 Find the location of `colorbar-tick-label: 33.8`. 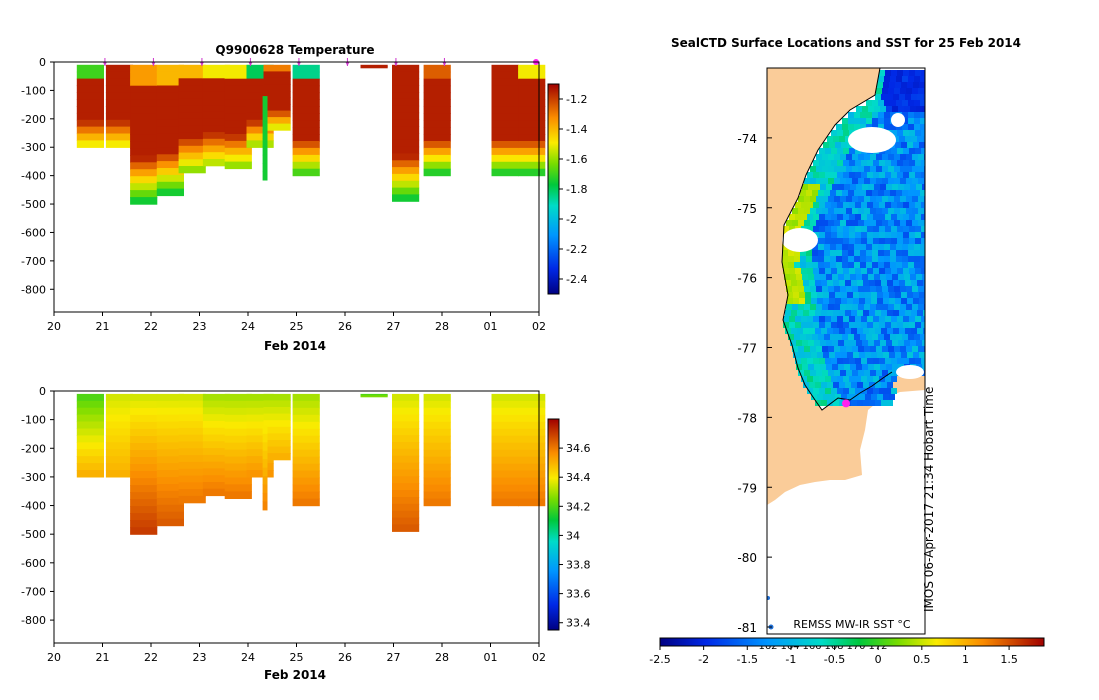

colorbar-tick-label: 33.8 is located at coordinates (578, 565).